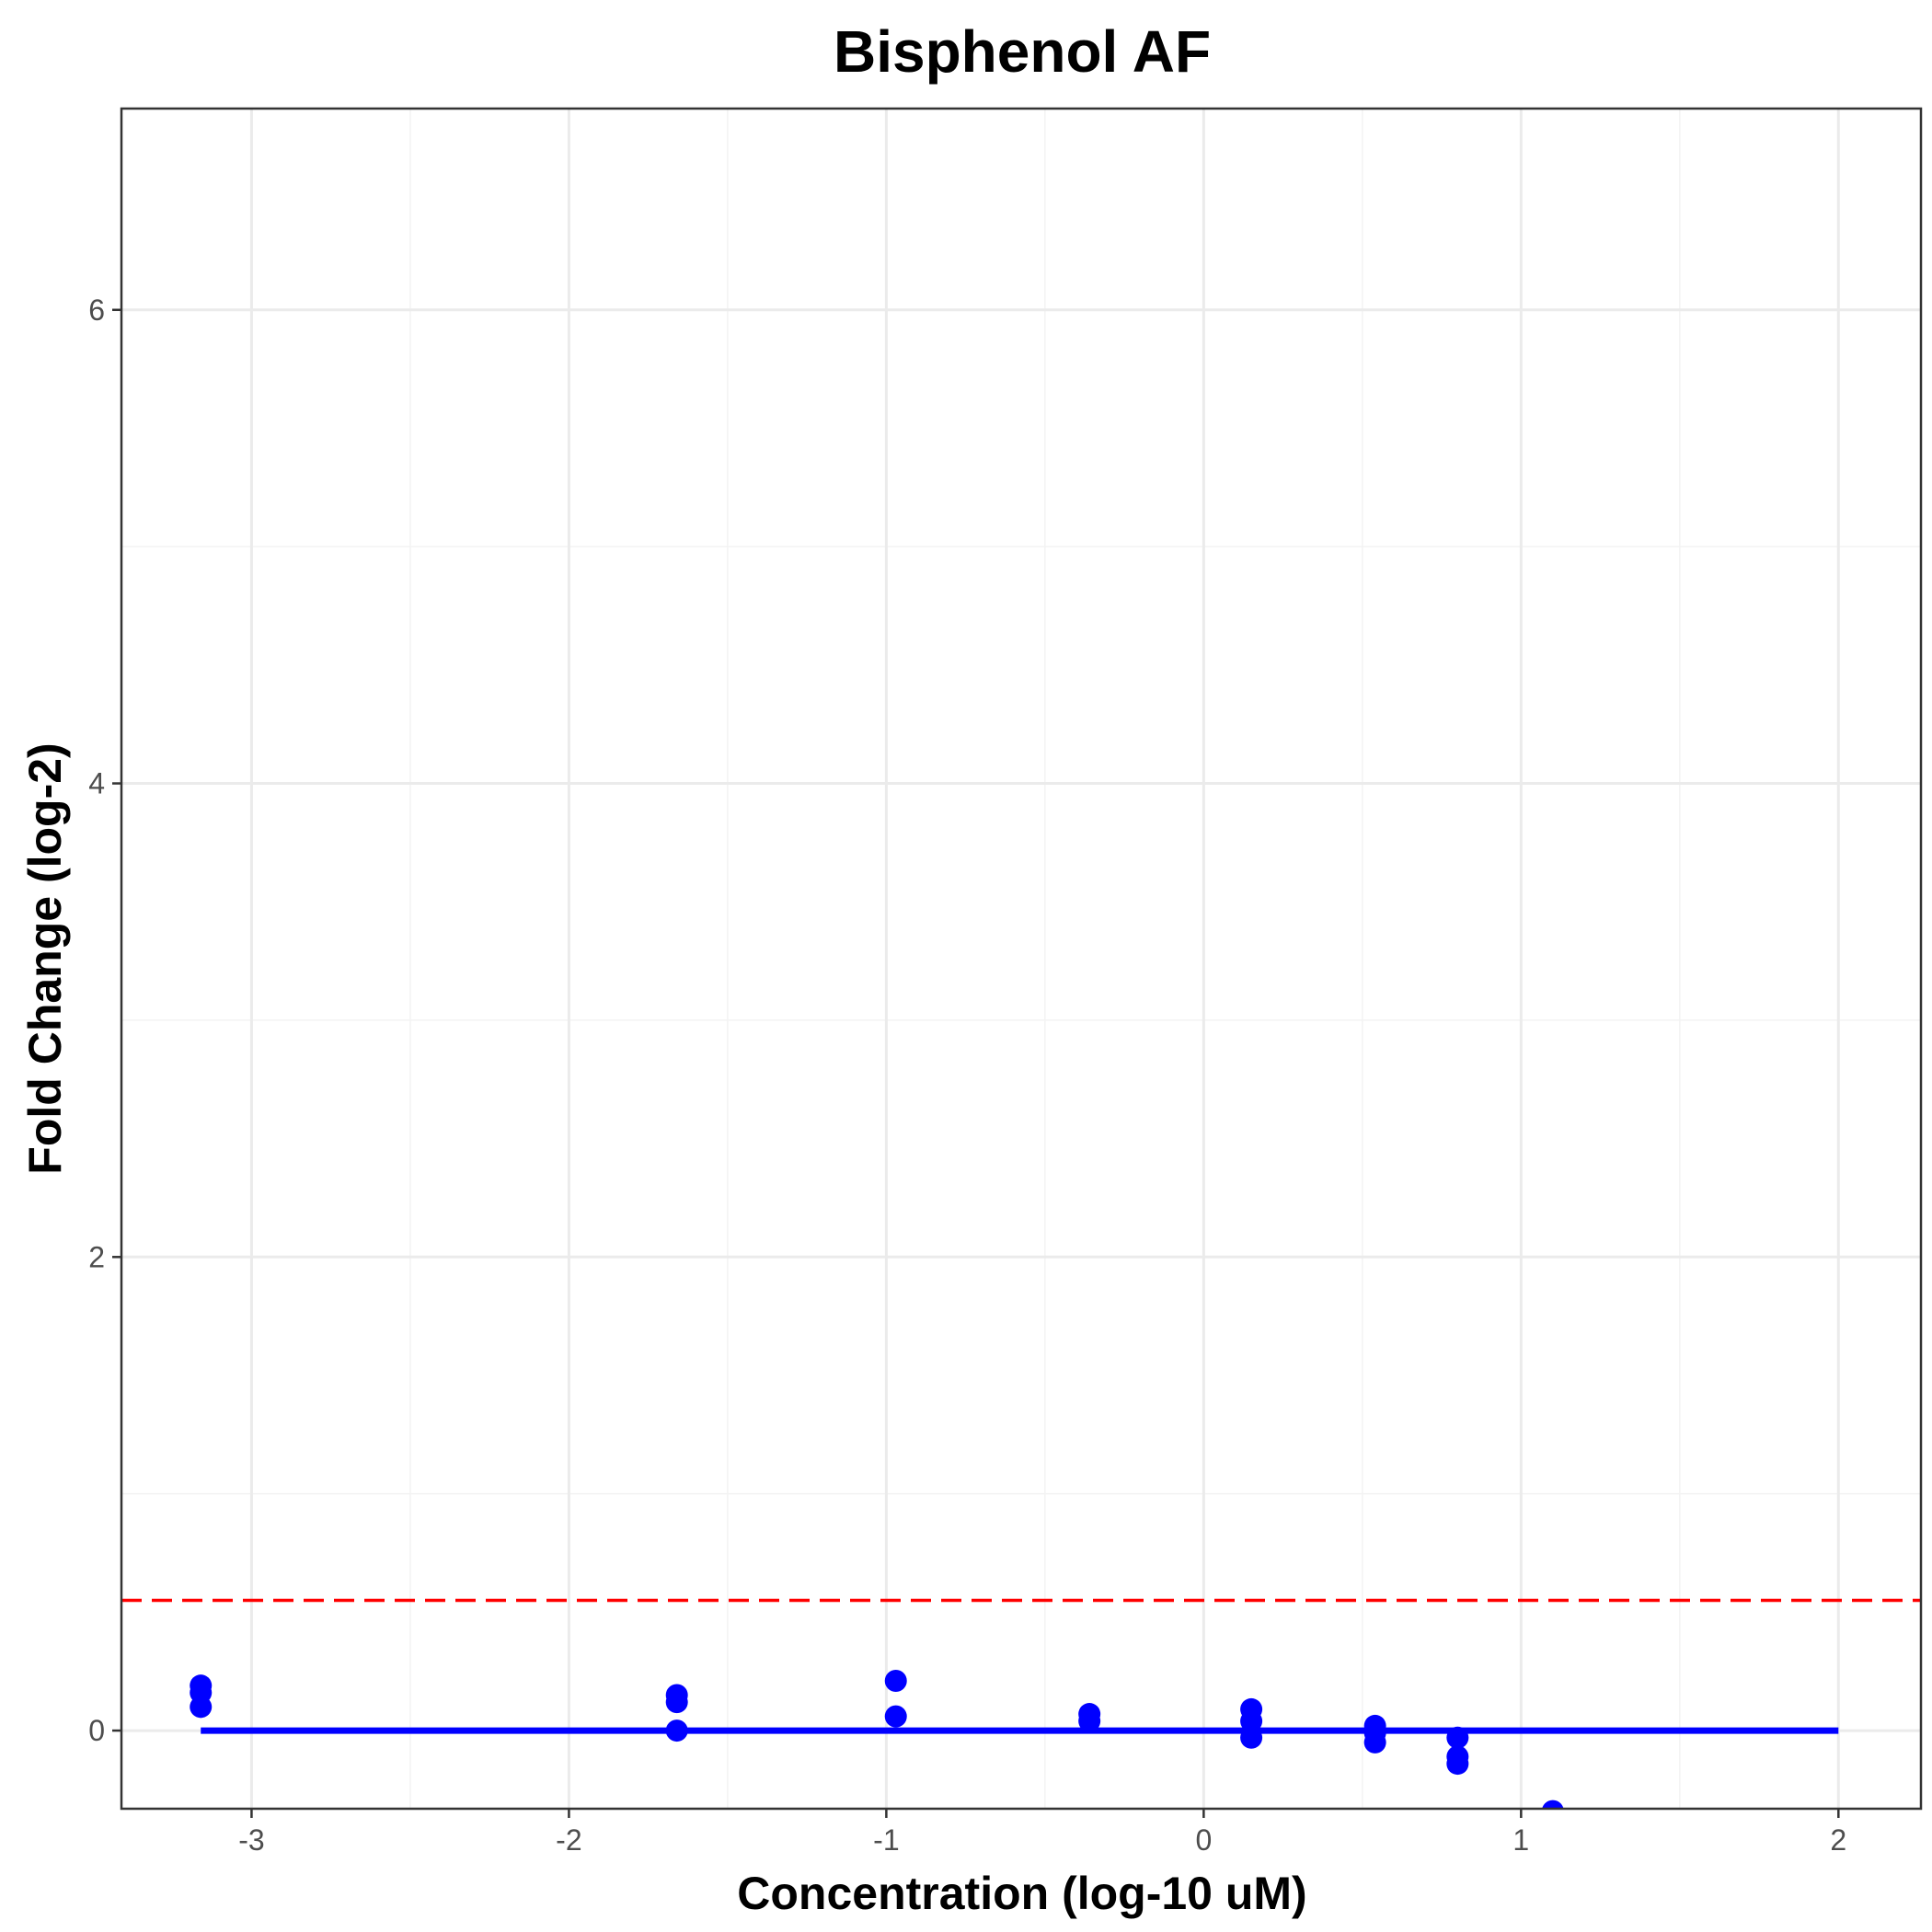 Image resolution: width=1932 pixels, height=1932 pixels. I want to click on x-axis-label: Concentration (log-10 uM), so click(1021, 1893).